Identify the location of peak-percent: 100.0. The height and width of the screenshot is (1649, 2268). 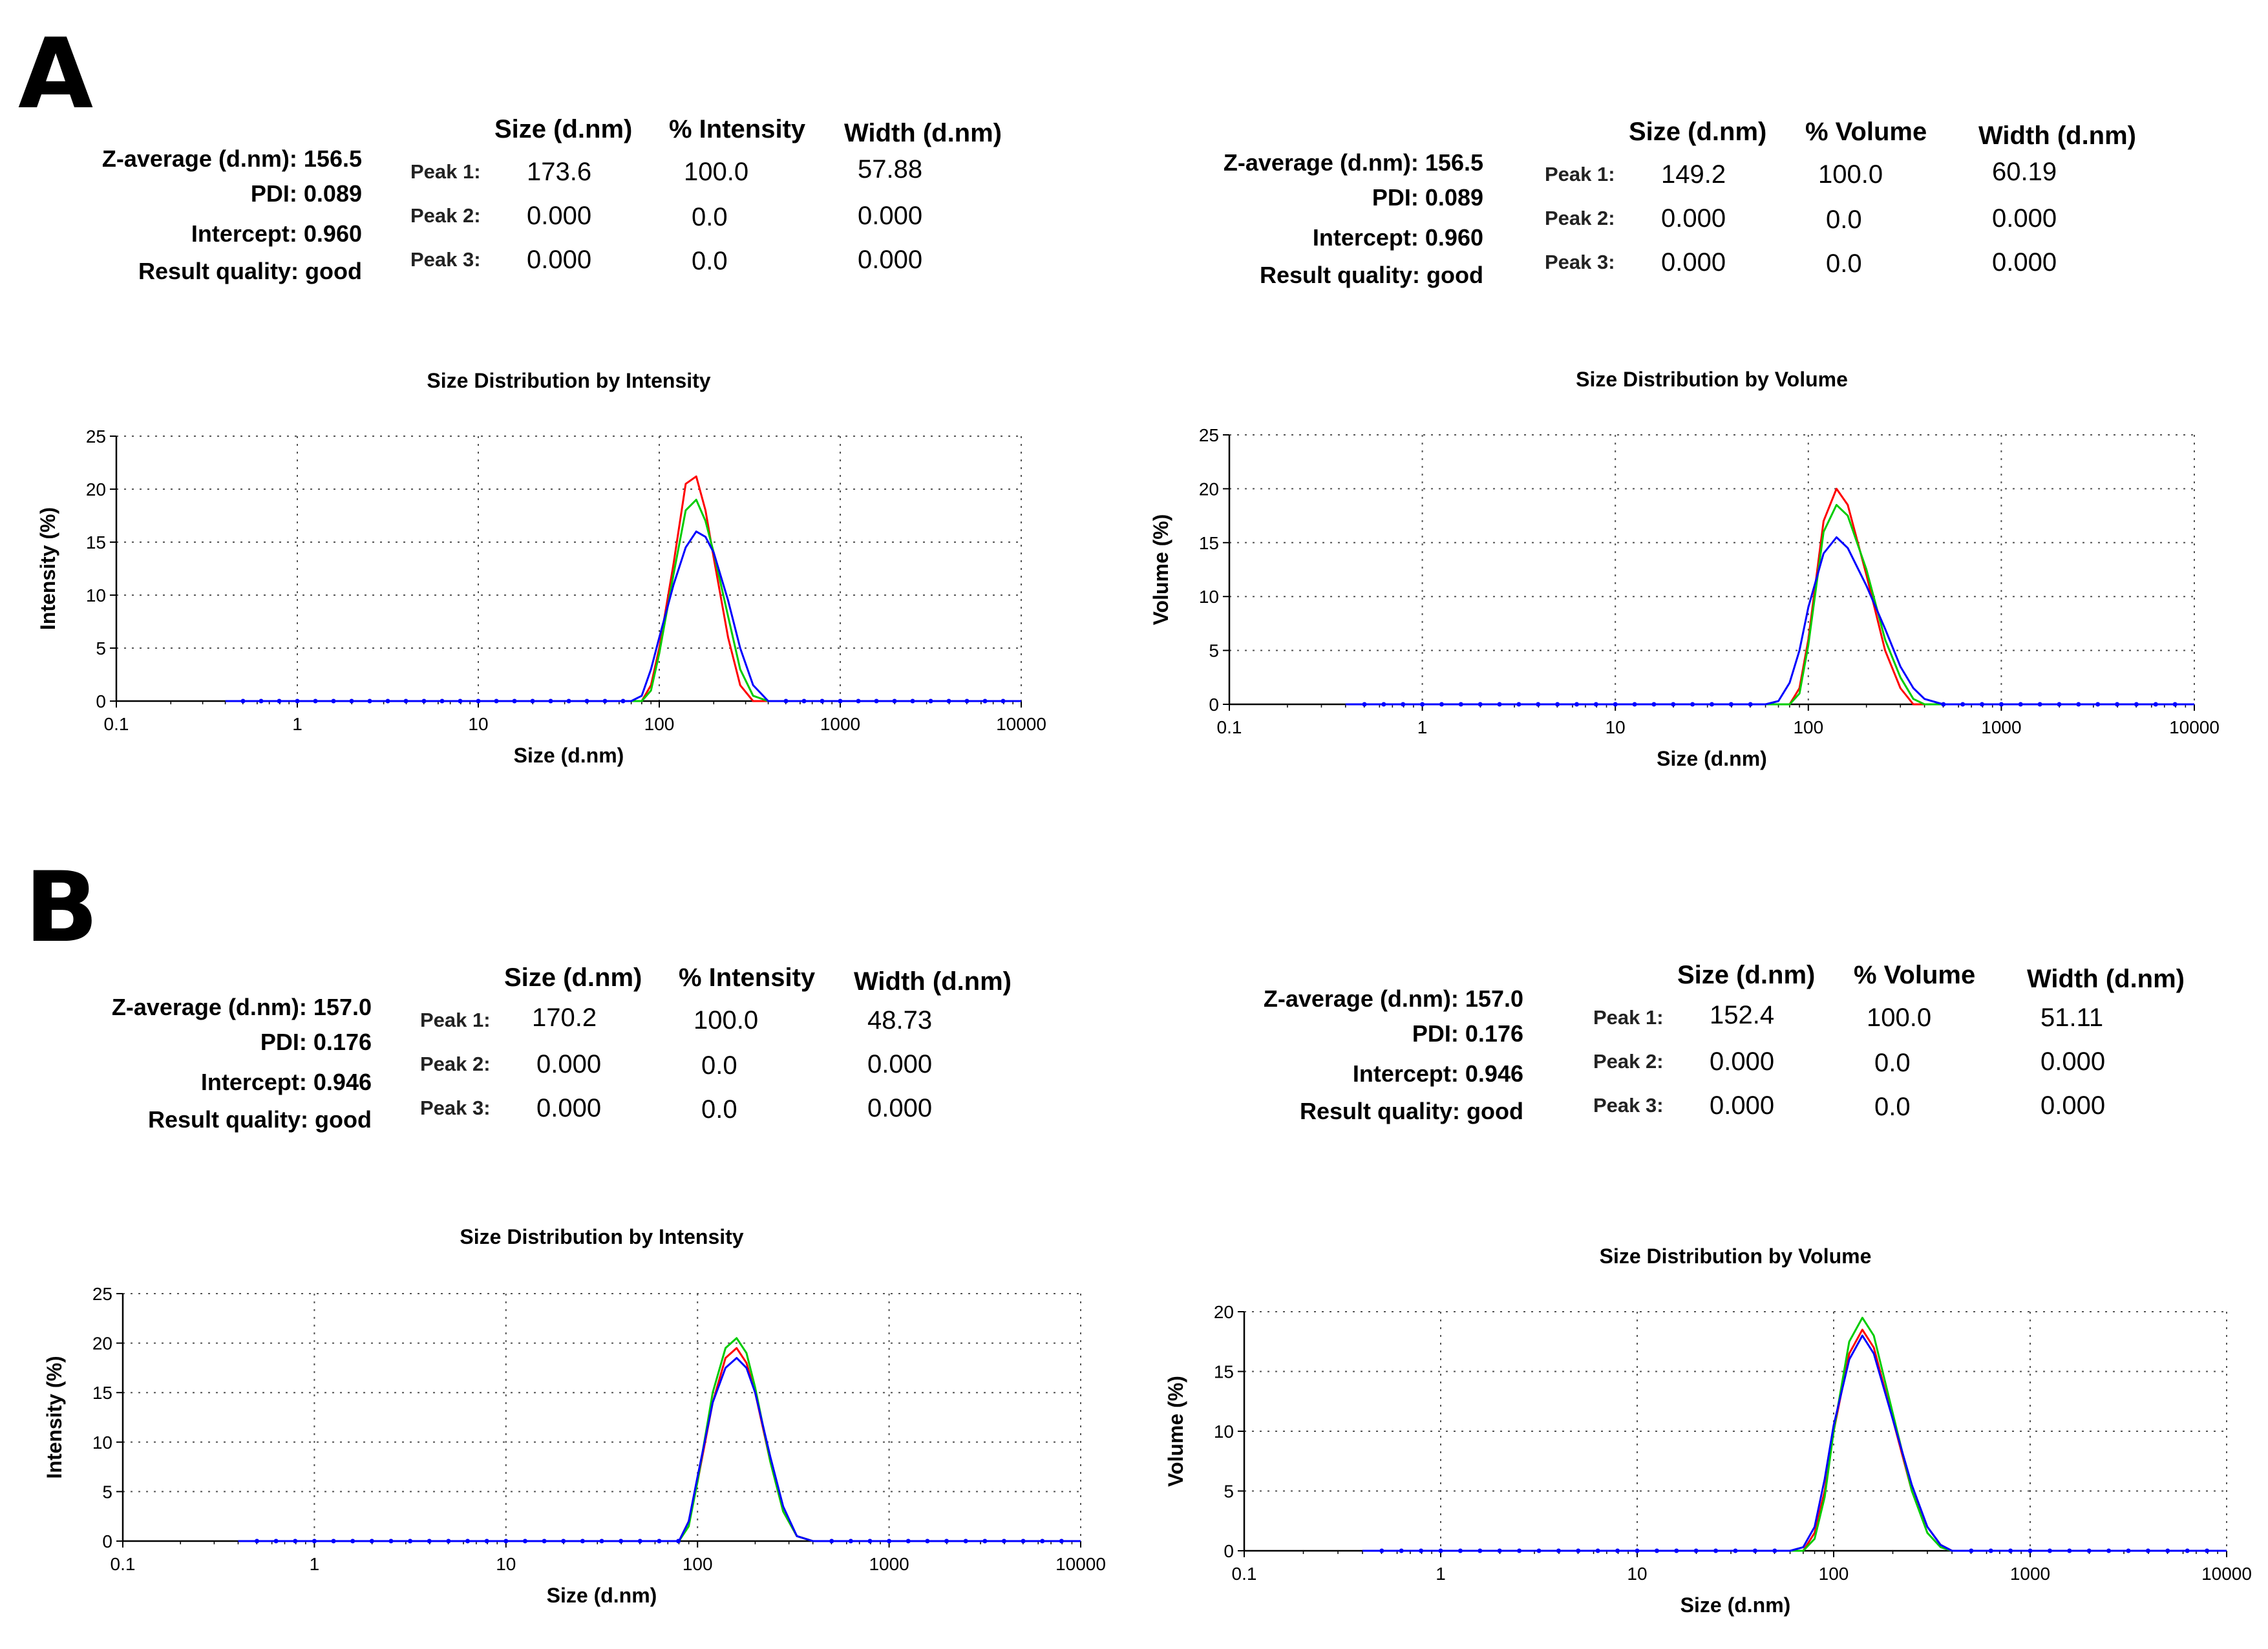
(1899, 1018).